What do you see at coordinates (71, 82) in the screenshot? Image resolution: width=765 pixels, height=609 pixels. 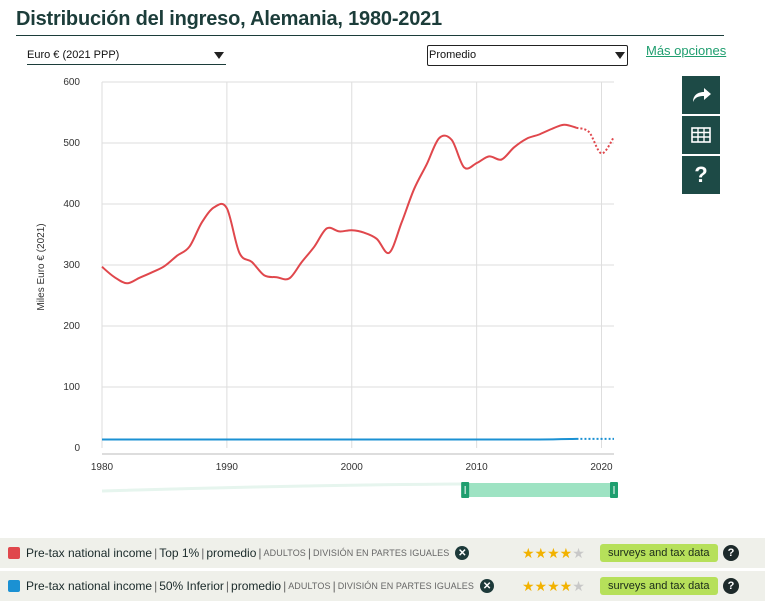 I see `y-tick-label: 600` at bounding box center [71, 82].